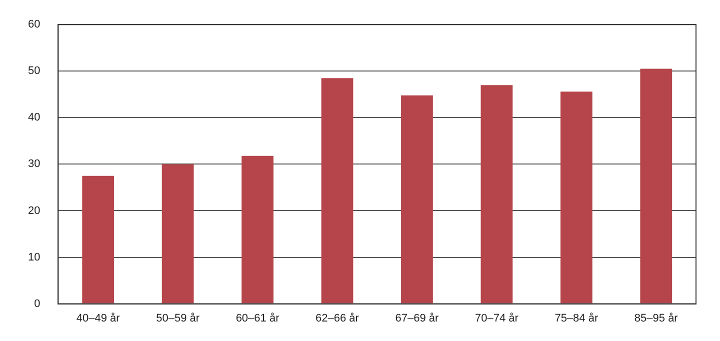 This screenshot has width=720, height=341. Describe the element at coordinates (576, 318) in the screenshot. I see `x-tick-label: 75–84 år` at that location.